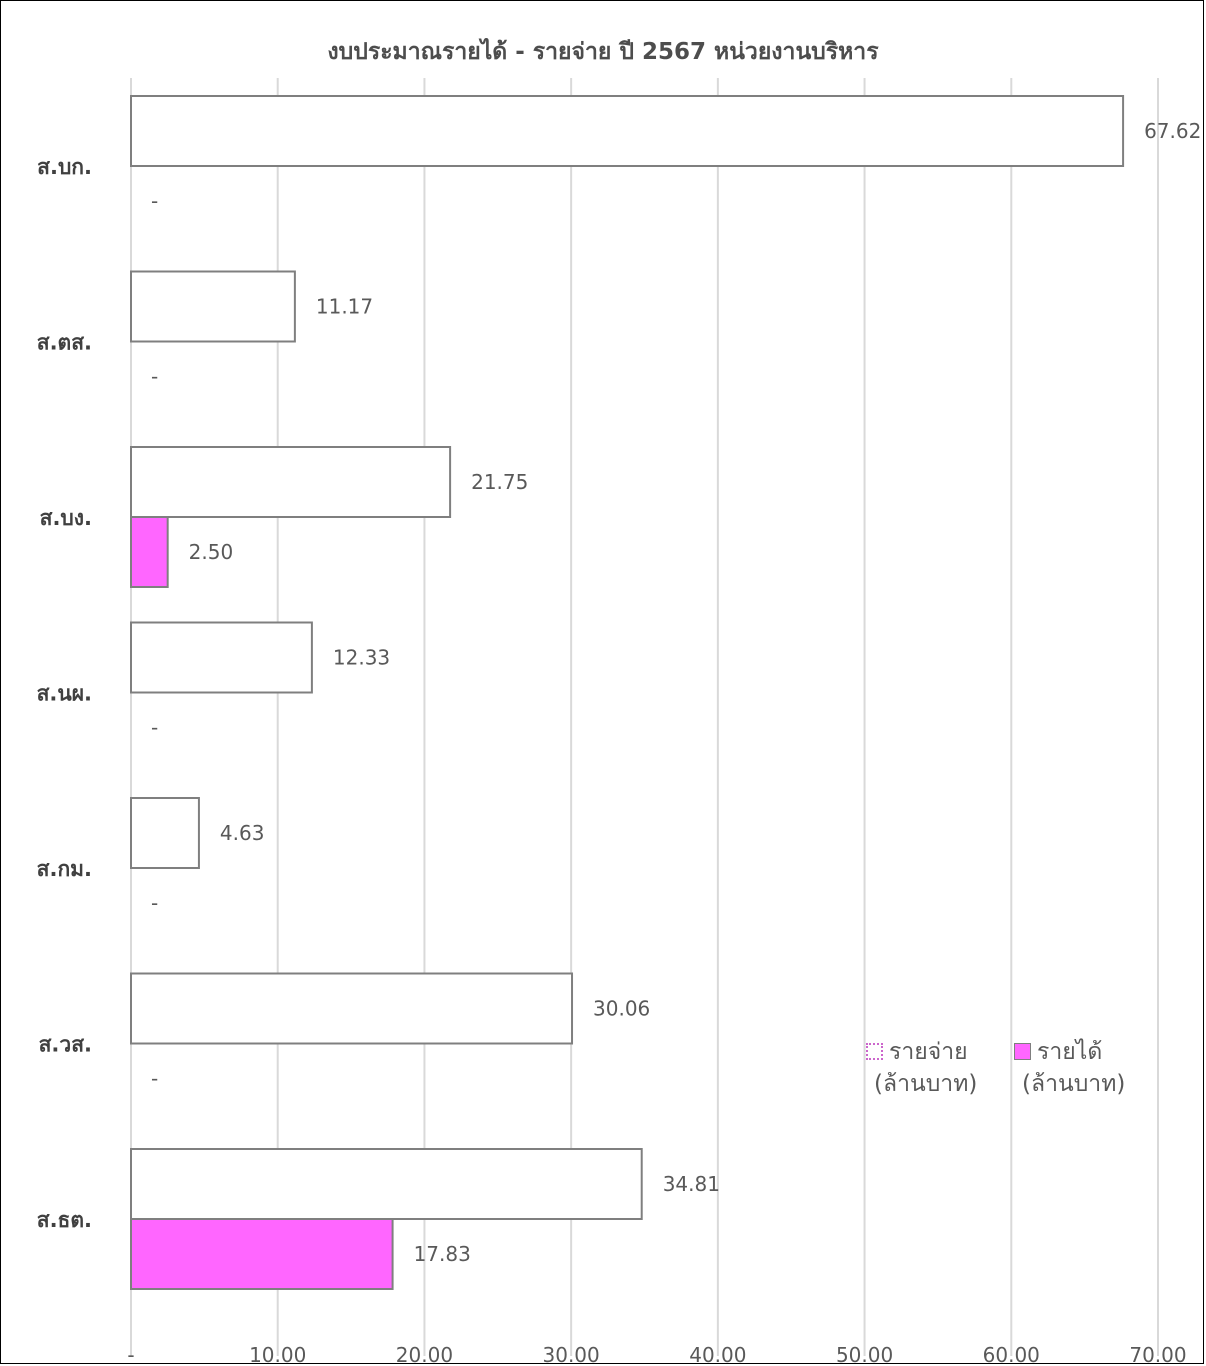 The image size is (1206, 1366). Describe the element at coordinates (1070, 1052) in the screenshot. I see `legend-label-income-line1: รายได้` at that location.